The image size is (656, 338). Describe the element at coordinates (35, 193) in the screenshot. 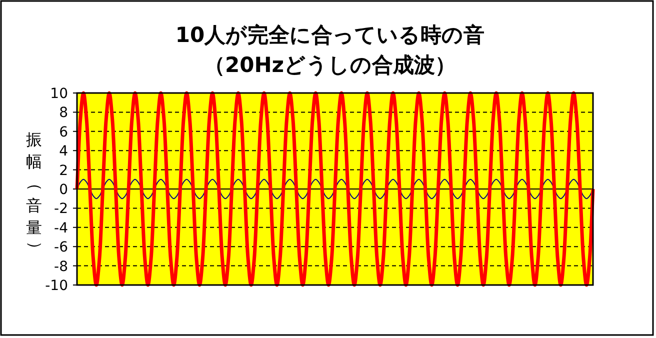

I see `y-axis-title: 振幅（音量）` at that location.